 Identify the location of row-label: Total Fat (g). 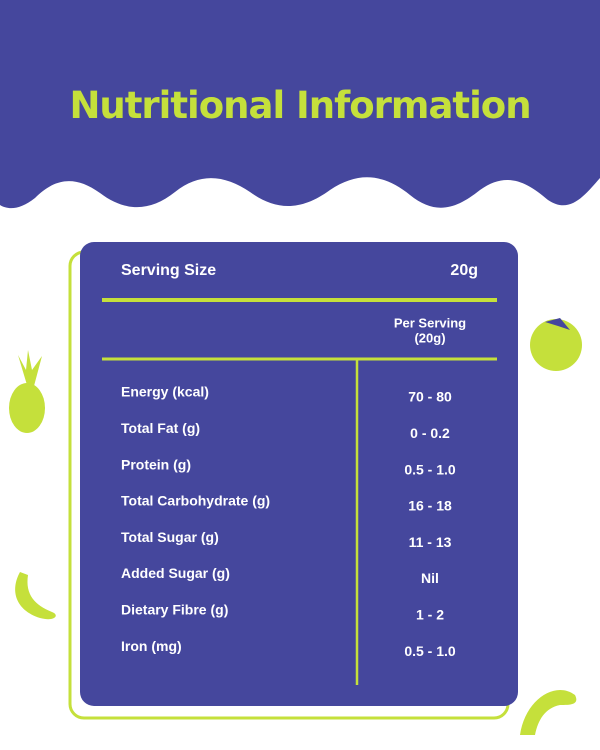
(160, 428).